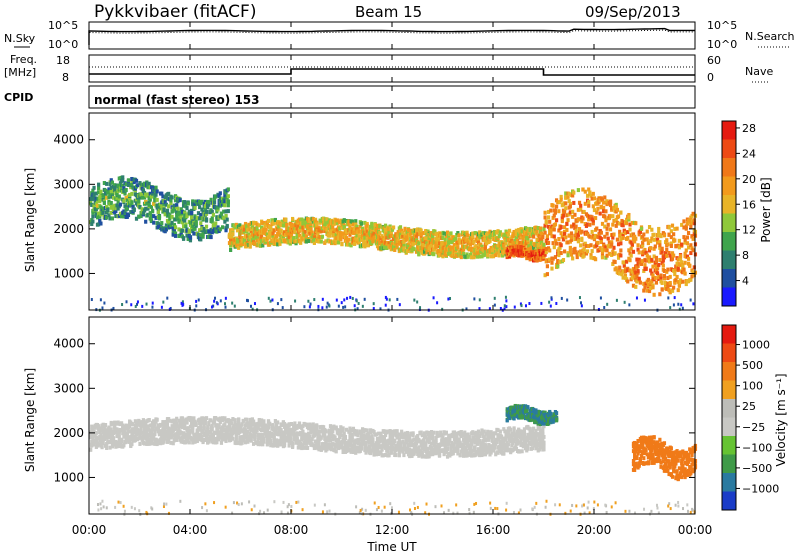 The width and height of the screenshot is (800, 554). I want to click on freq-traces, so click(392, 71).